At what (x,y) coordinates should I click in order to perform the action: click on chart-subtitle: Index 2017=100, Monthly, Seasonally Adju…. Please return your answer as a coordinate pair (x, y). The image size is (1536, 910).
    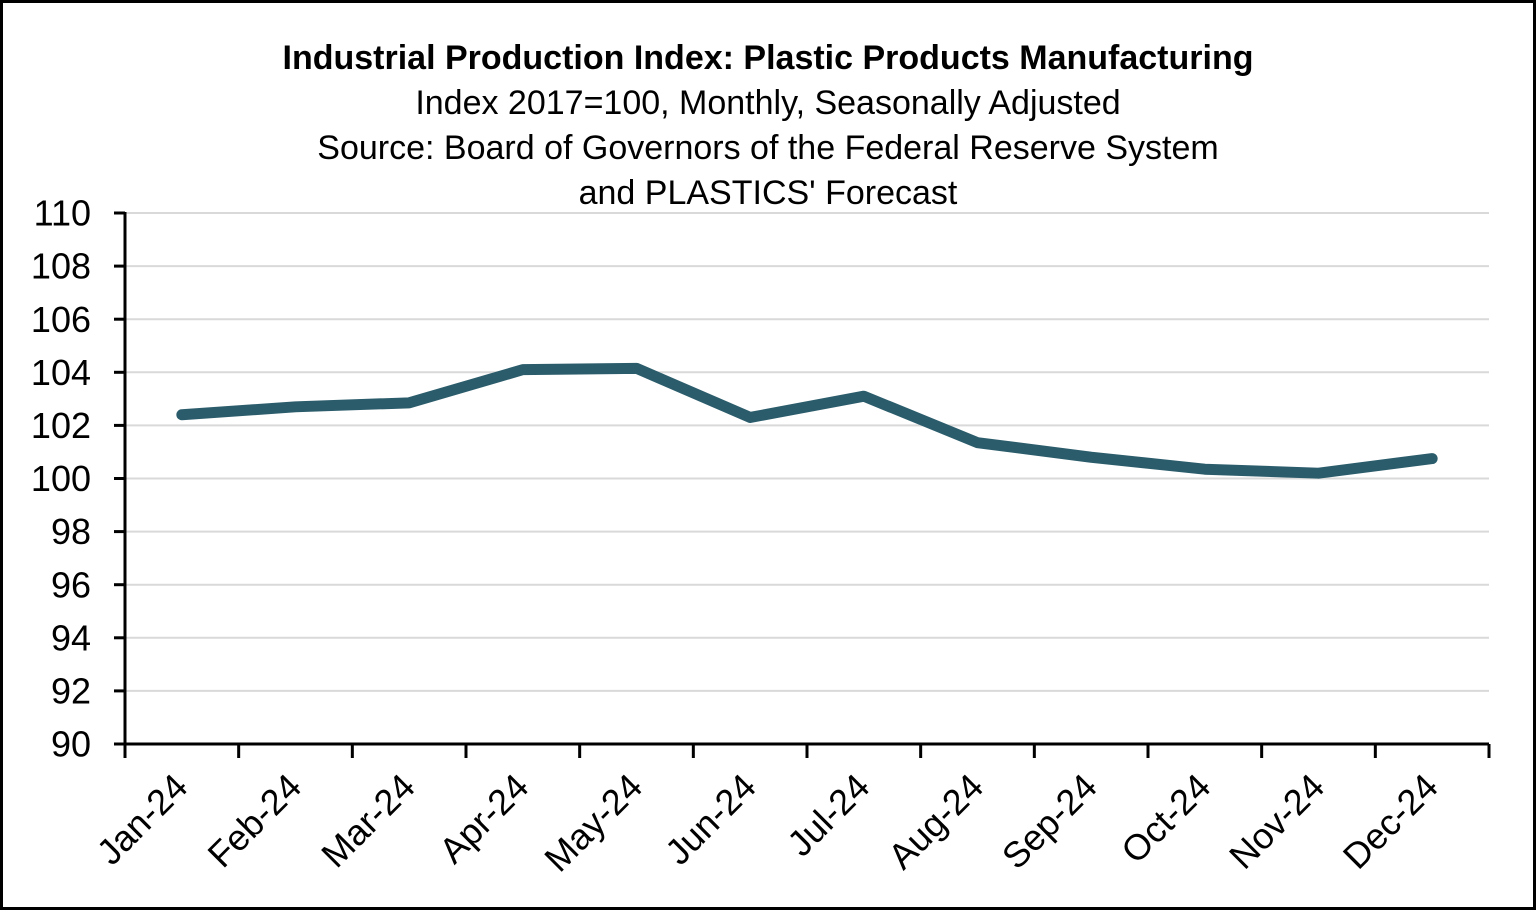
    Looking at the image, I should click on (768, 103).